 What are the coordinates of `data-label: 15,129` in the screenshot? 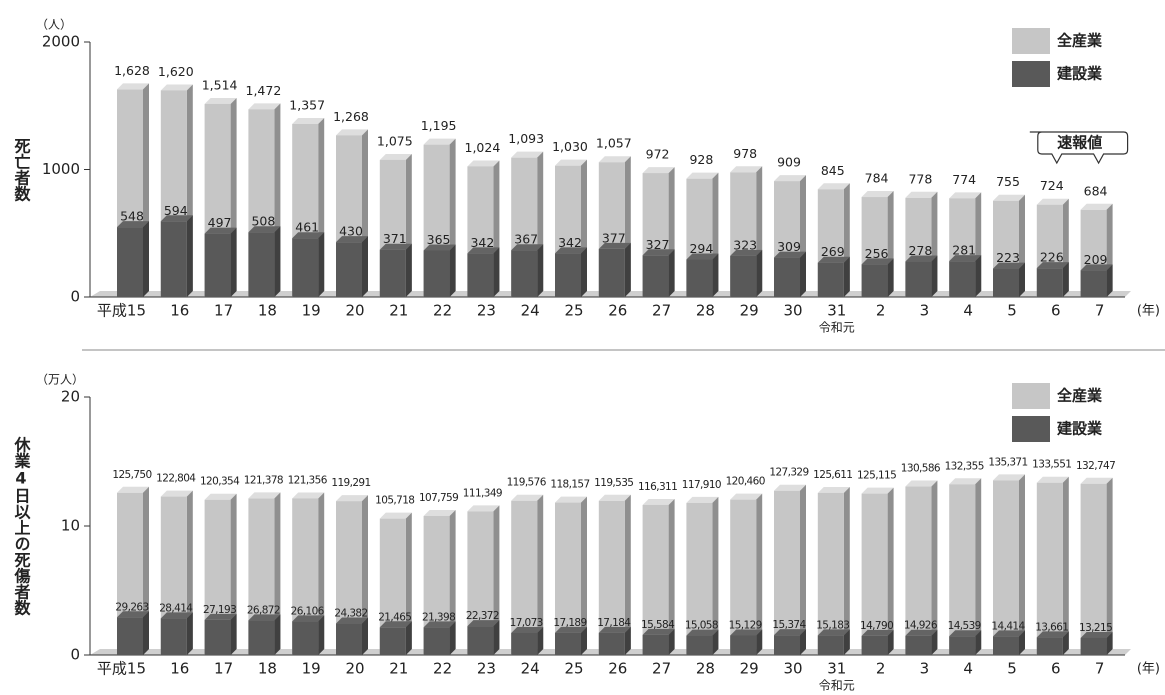 It's located at (745, 625).